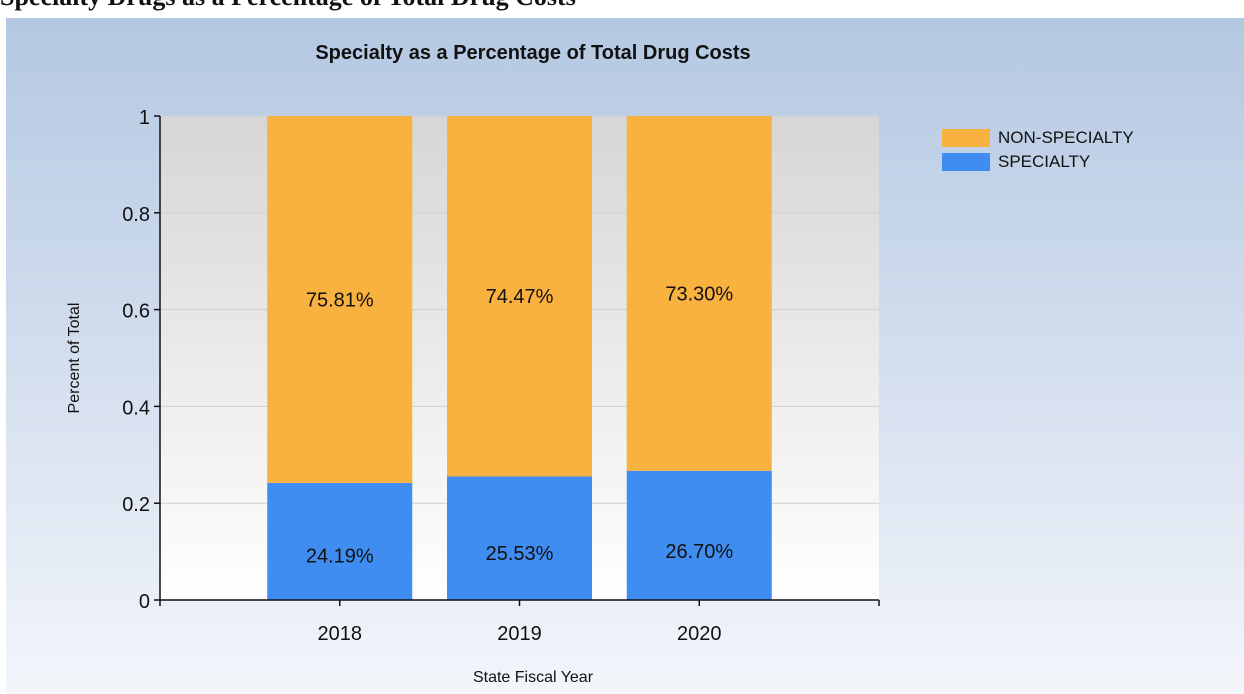  I want to click on data-label-specialty-2019: 25.53%, so click(520, 554).